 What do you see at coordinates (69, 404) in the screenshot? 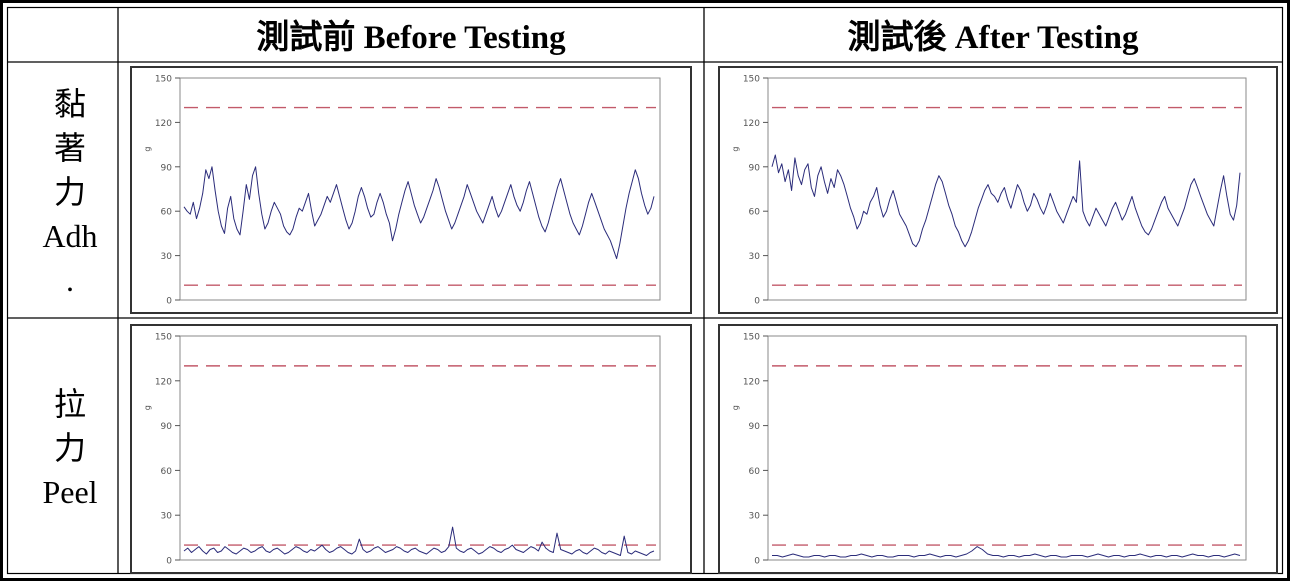
I see `row-label-line: 拉` at bounding box center [69, 404].